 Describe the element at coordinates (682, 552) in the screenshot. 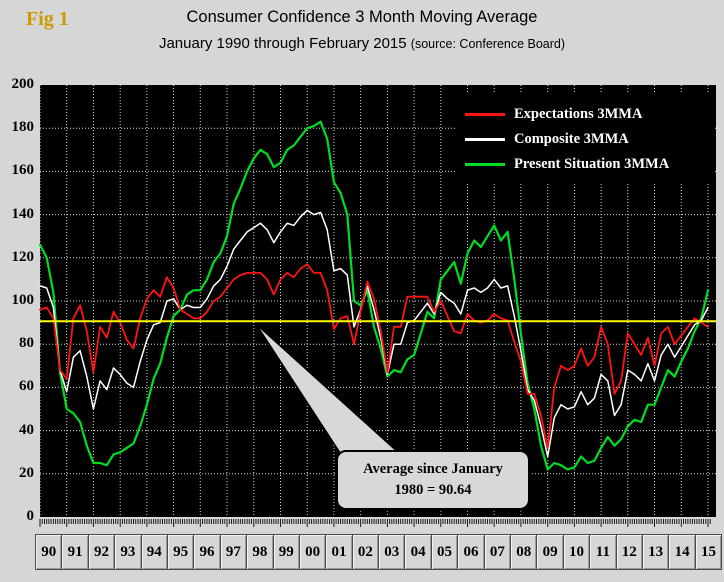

I see `x-axis-label: 14` at that location.